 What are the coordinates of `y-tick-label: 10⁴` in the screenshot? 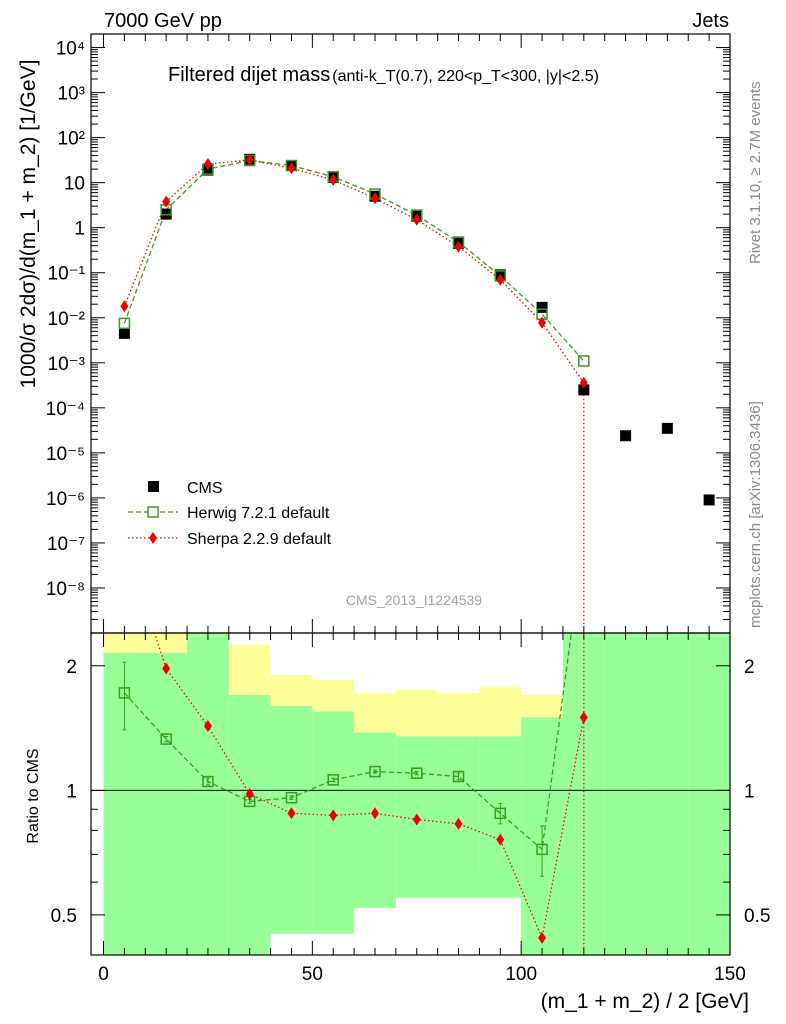 It's located at (70, 49).